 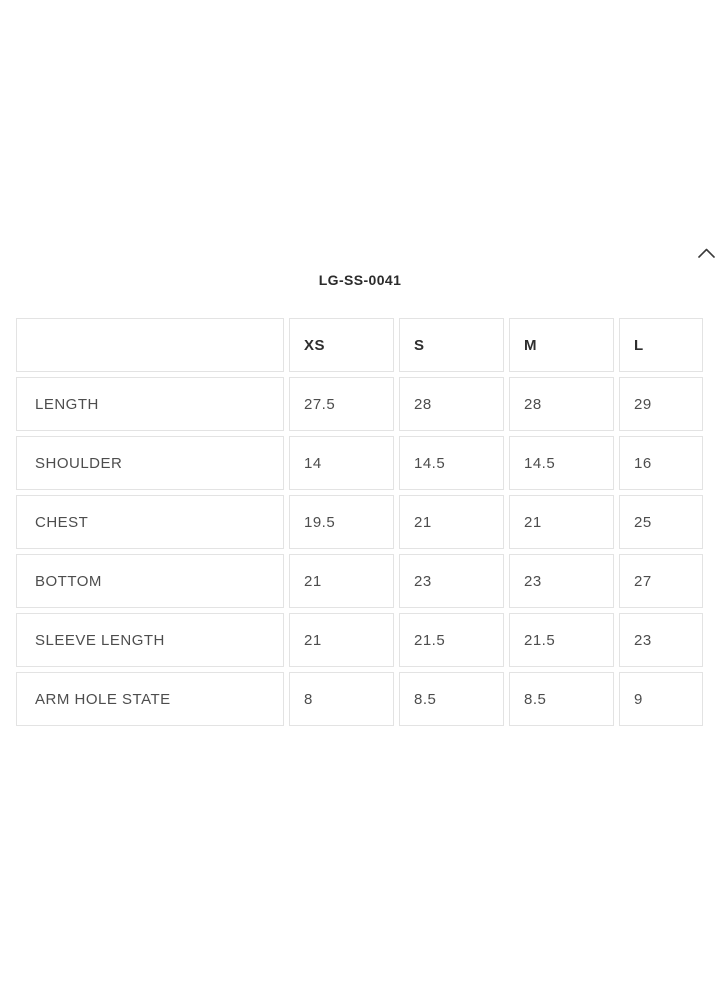 I want to click on measurement-label: SLEEVE LENGTH, so click(x=150, y=640).